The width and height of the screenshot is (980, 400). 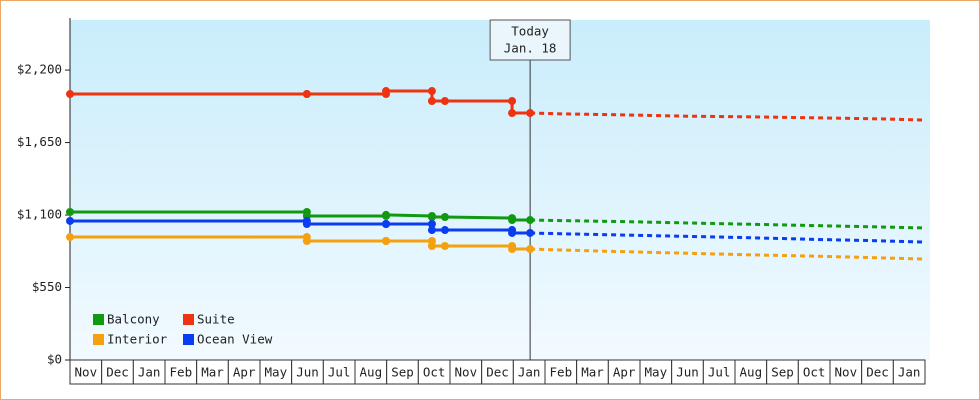 What do you see at coordinates (133, 319) in the screenshot?
I see `legend-label: Balcony` at bounding box center [133, 319].